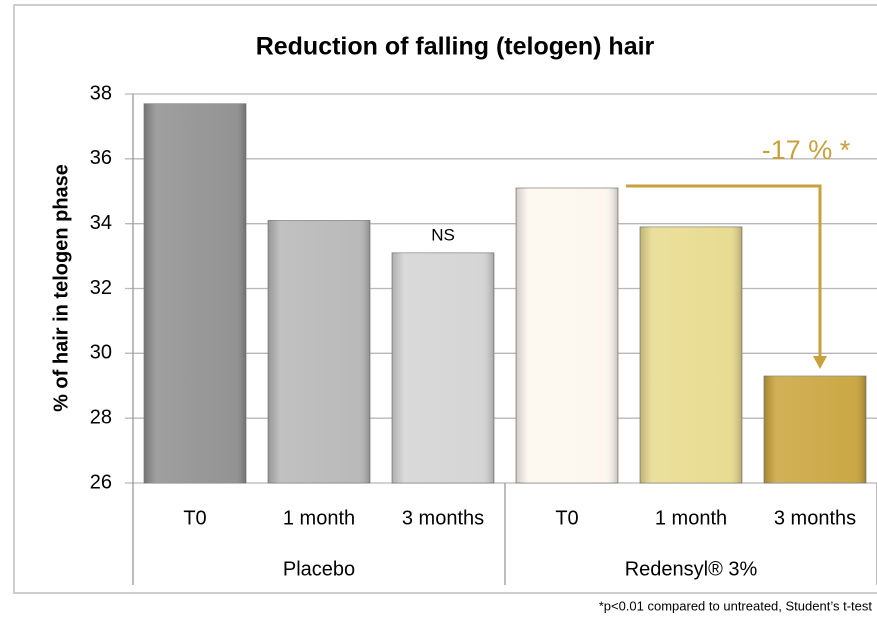  I want to click on y-tick-label: 34, so click(101, 223).